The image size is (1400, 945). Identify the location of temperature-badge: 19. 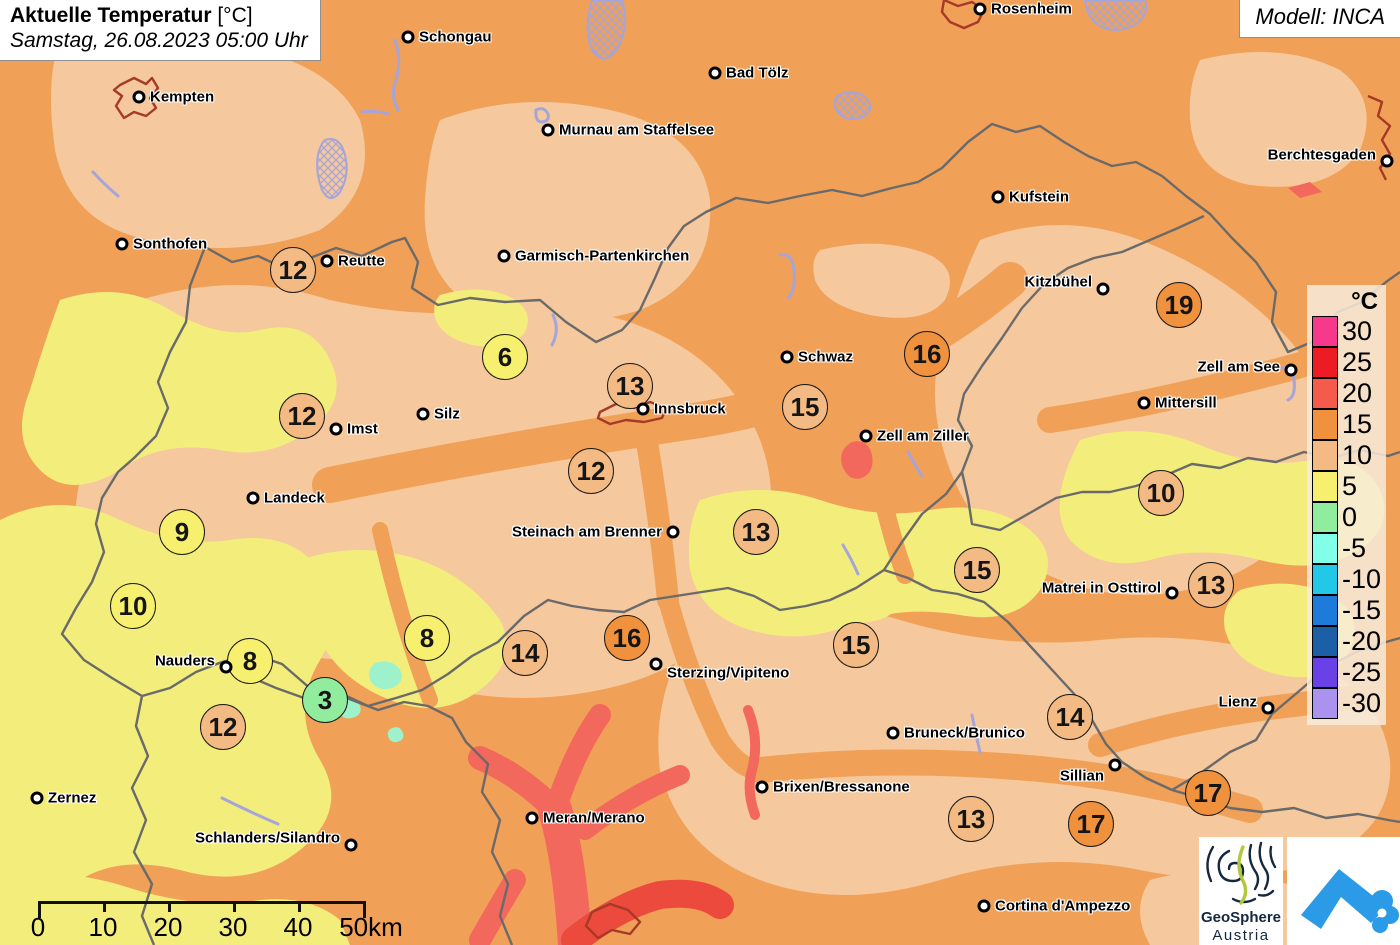
(1179, 305).